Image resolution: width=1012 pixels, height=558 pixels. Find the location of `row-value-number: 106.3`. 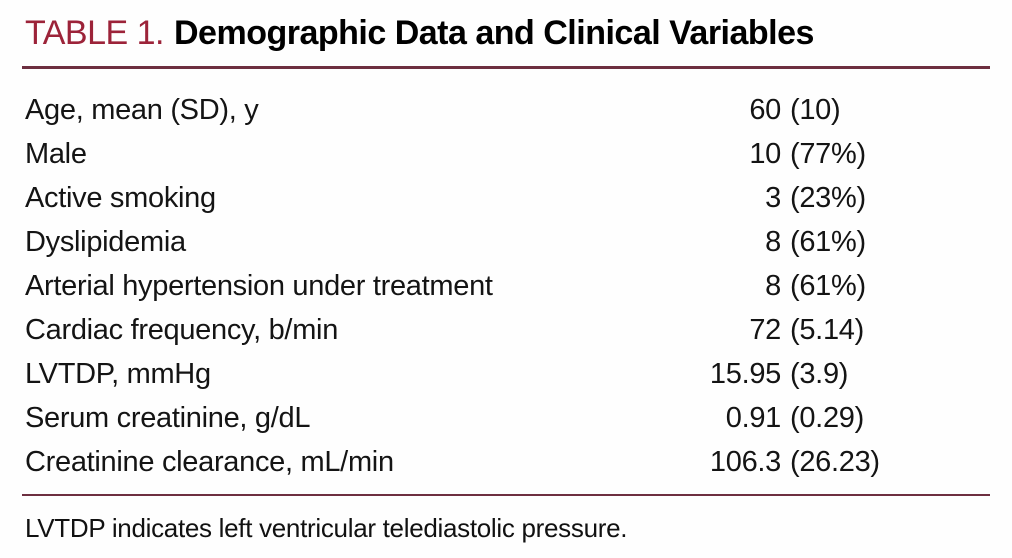

row-value-number: 106.3 is located at coordinates (745, 461).